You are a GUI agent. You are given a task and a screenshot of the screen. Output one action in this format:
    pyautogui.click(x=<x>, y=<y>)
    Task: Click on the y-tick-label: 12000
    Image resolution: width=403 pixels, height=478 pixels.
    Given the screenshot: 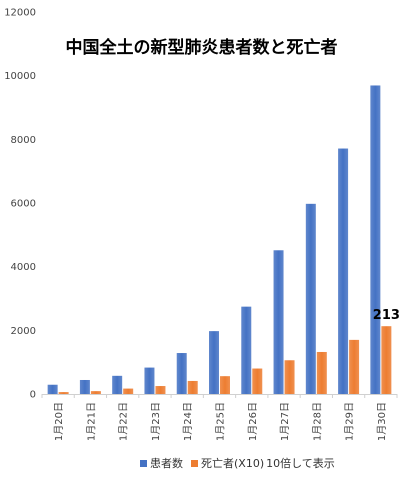 What is the action you would take?
    pyautogui.click(x=20, y=13)
    